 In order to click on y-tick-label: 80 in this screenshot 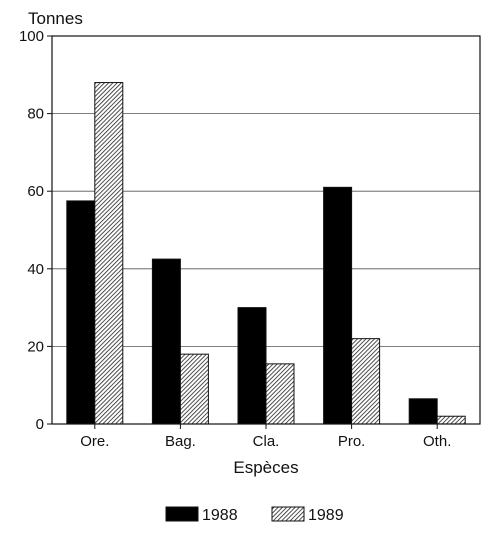, I will do `click(35, 114)`.